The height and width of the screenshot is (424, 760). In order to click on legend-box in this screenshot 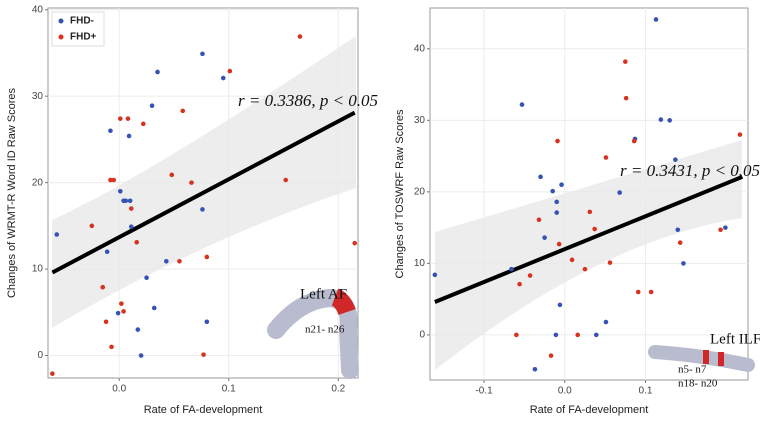, I will do `click(78, 29)`.